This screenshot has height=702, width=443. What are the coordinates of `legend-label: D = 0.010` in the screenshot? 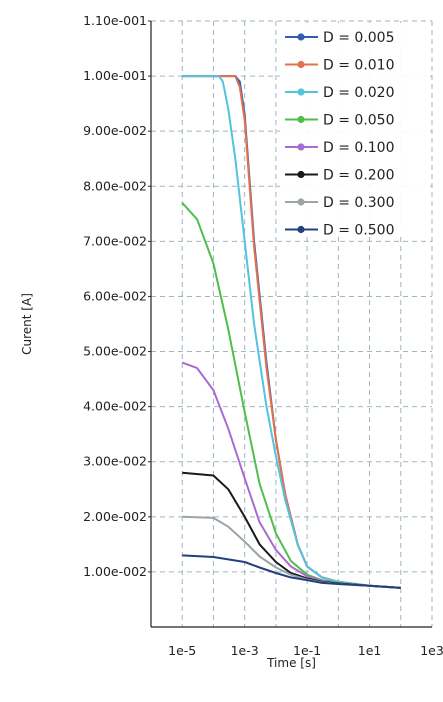 It's located at (359, 66).